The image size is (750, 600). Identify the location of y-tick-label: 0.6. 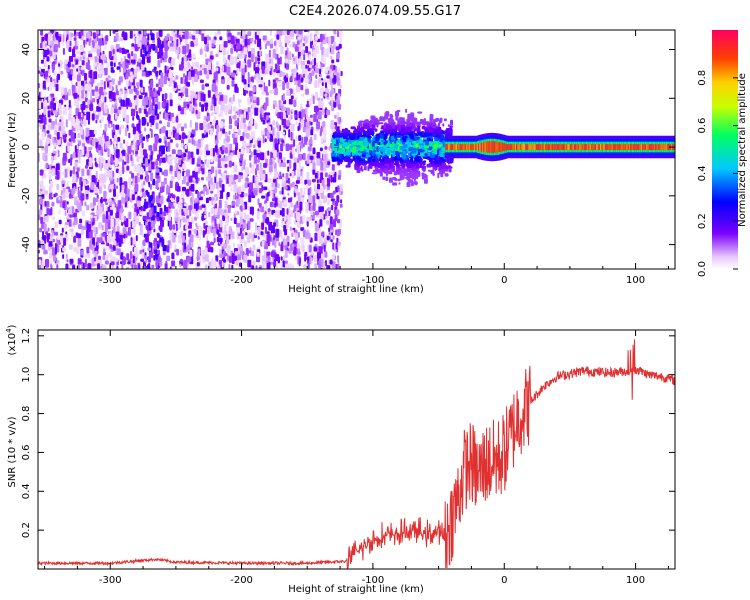
(26, 452).